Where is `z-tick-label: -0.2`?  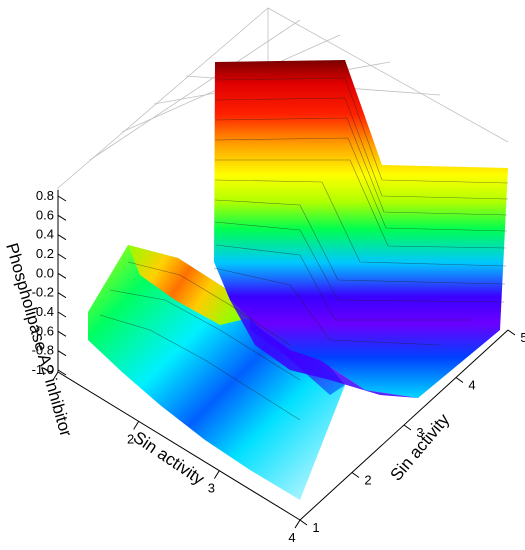
z-tick-label: -0.2 is located at coordinates (43, 292).